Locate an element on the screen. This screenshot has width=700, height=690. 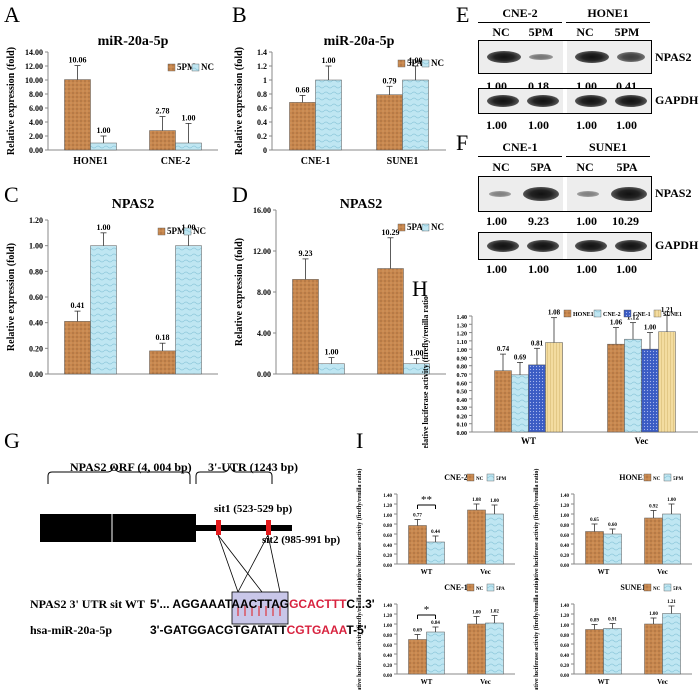
x-tick-label: CNE-1 is located at coordinates (315, 161).